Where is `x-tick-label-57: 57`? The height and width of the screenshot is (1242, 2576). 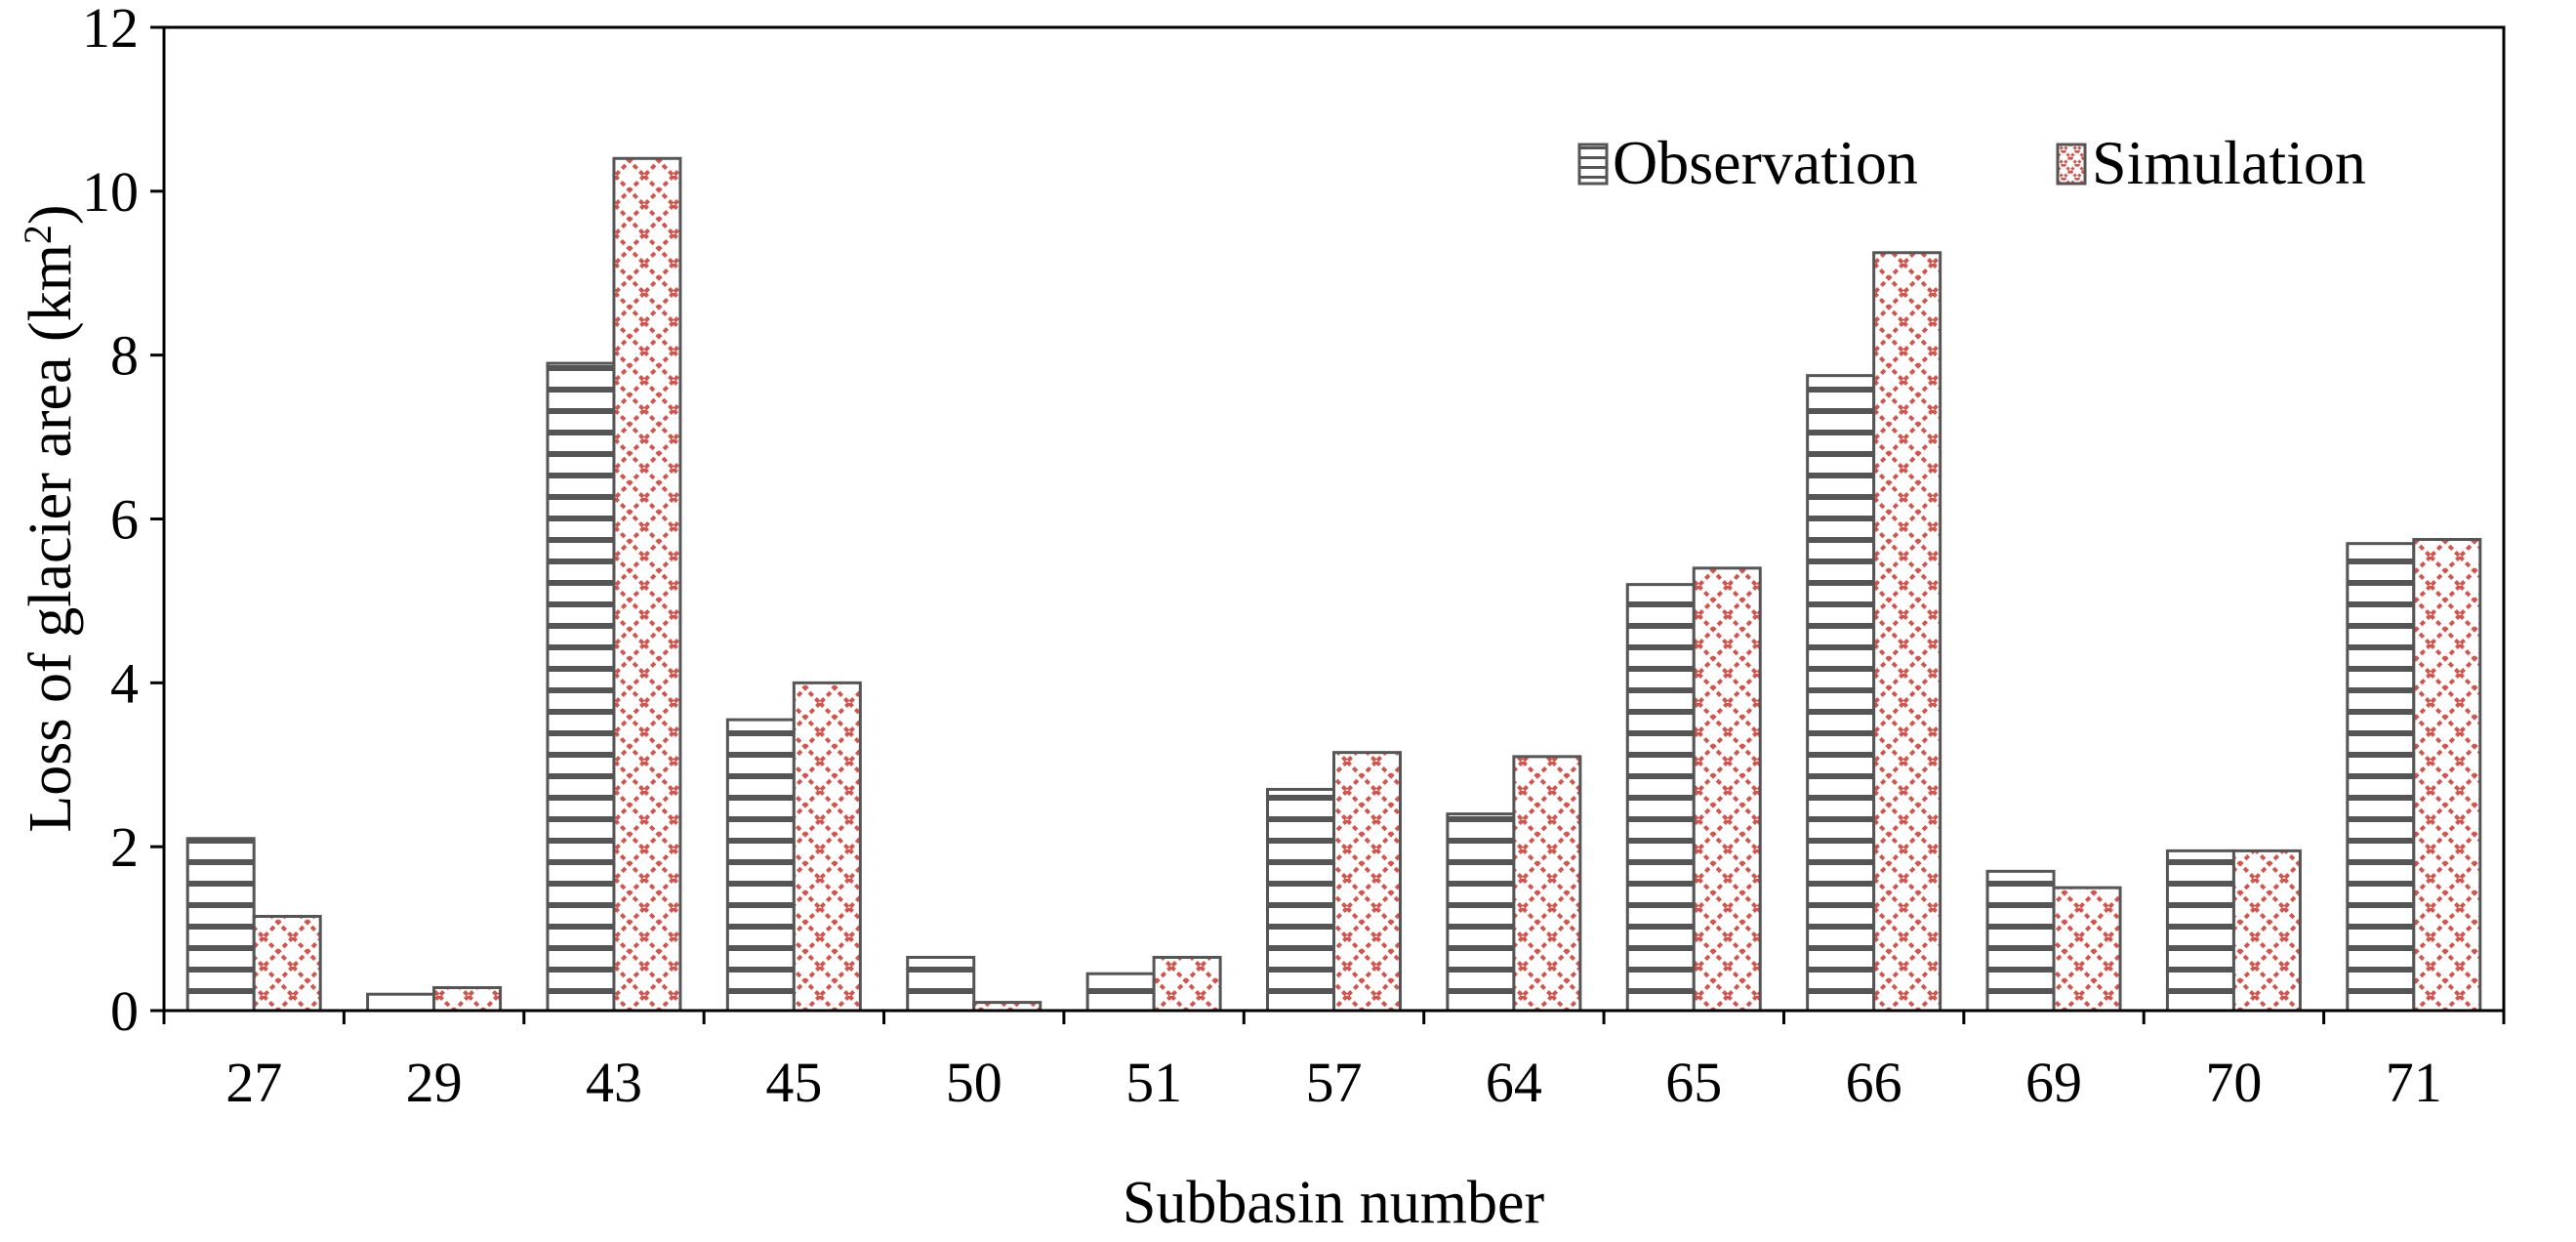 x-tick-label-57: 57 is located at coordinates (1334, 1083).